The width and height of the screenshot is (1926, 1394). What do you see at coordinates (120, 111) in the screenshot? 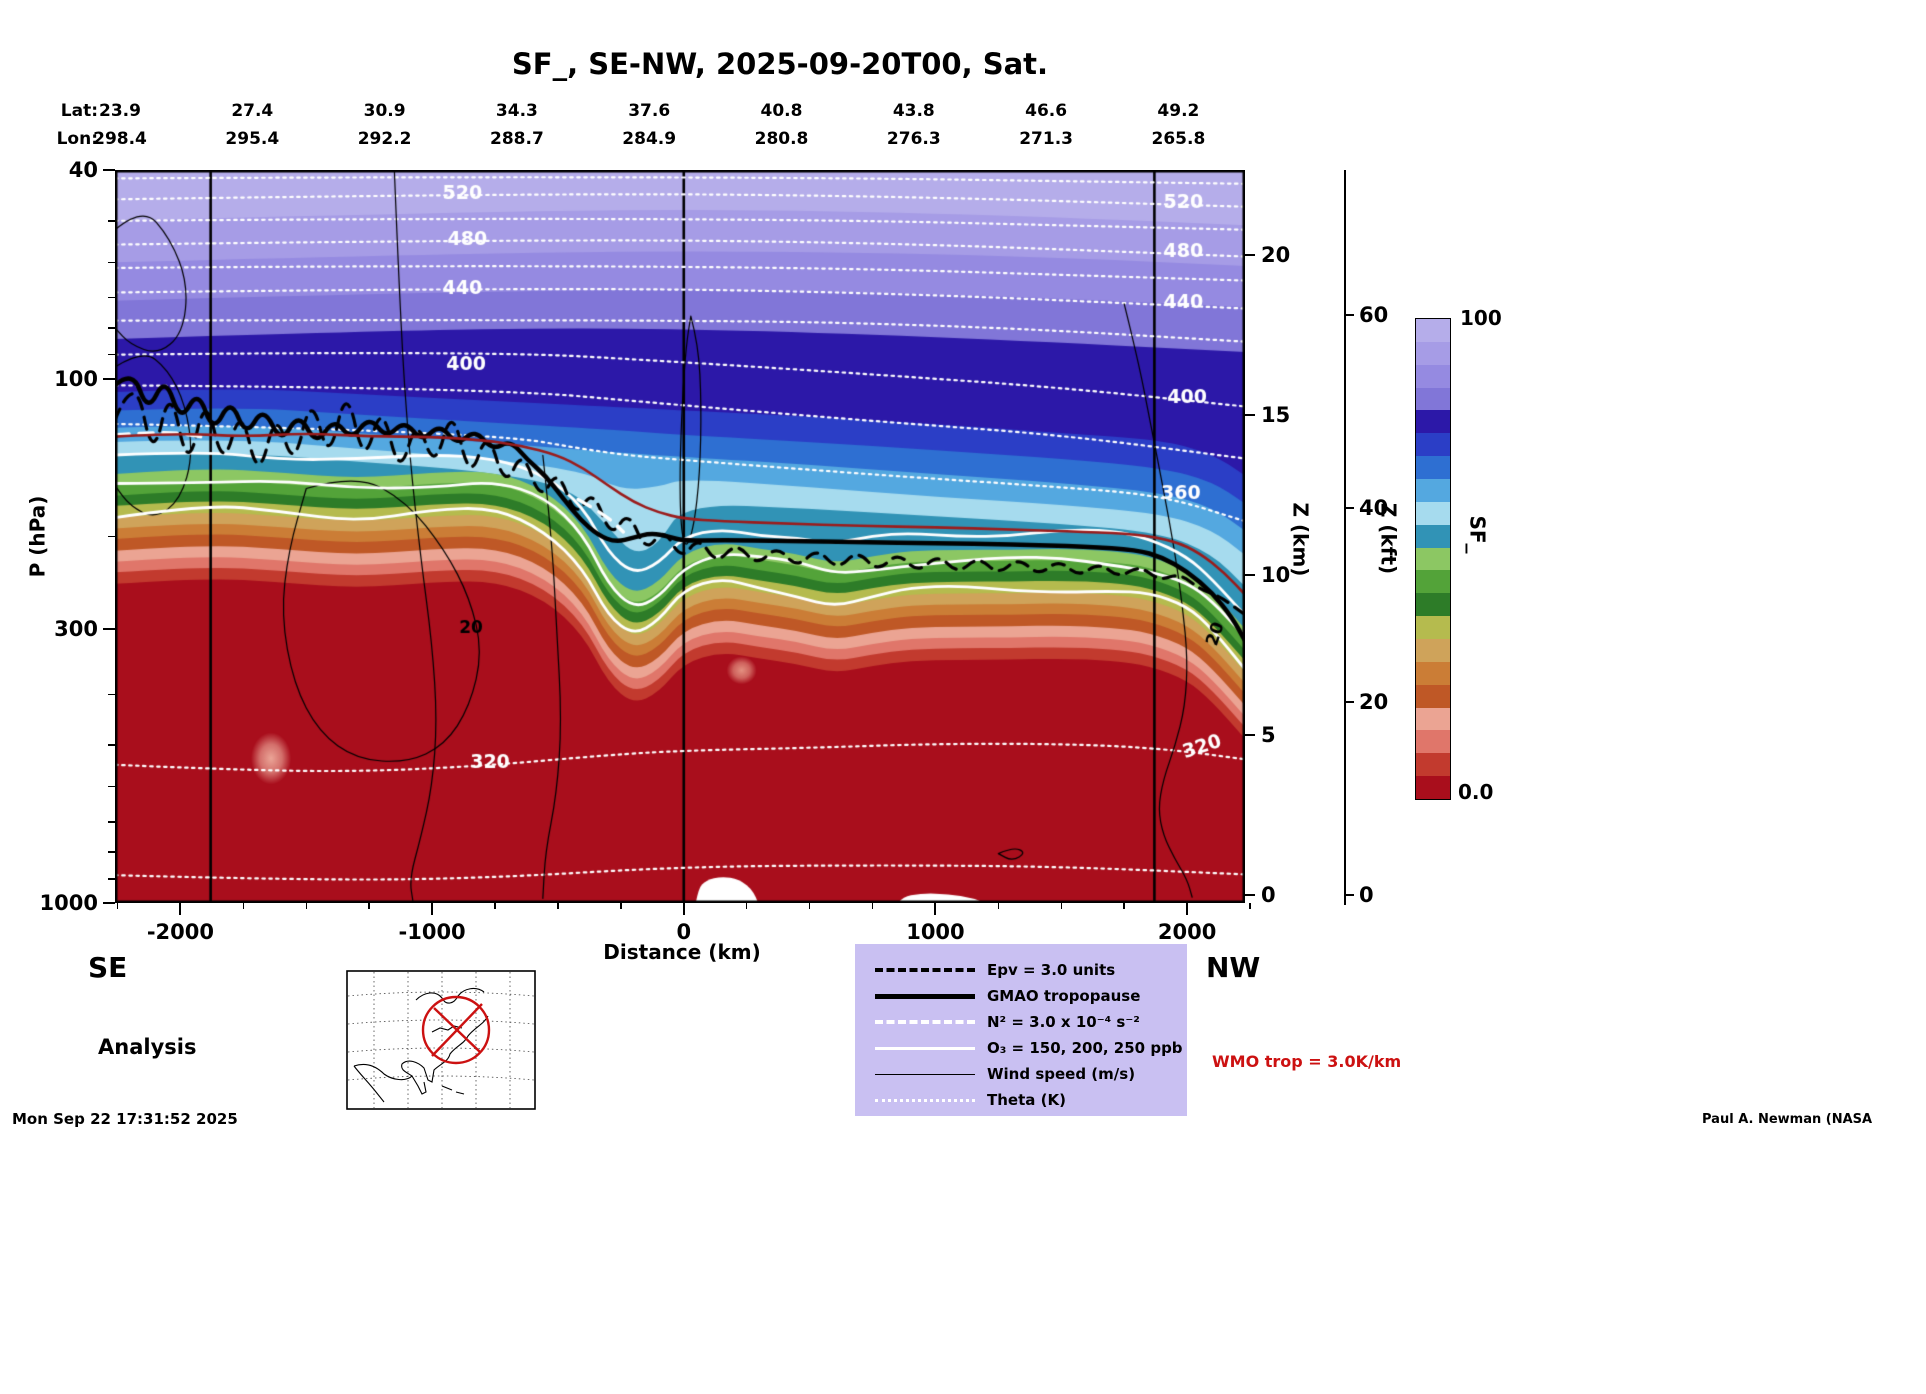
I see `lat-value: 23.9` at bounding box center [120, 111].